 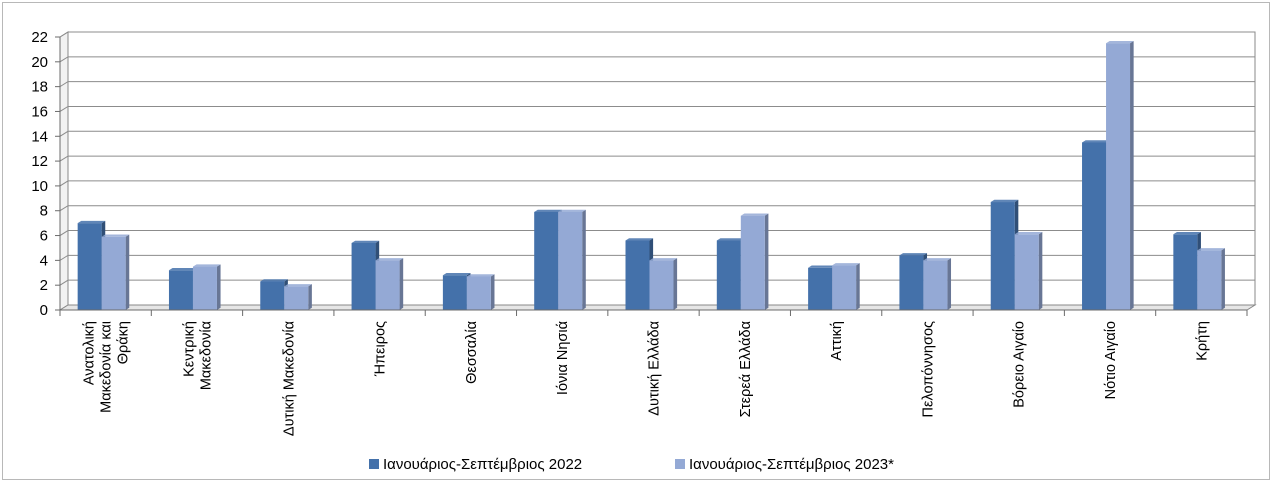 I want to click on x-tick-label: Ανατολική Μακεδονία και Θράκη, so click(x=107, y=367).